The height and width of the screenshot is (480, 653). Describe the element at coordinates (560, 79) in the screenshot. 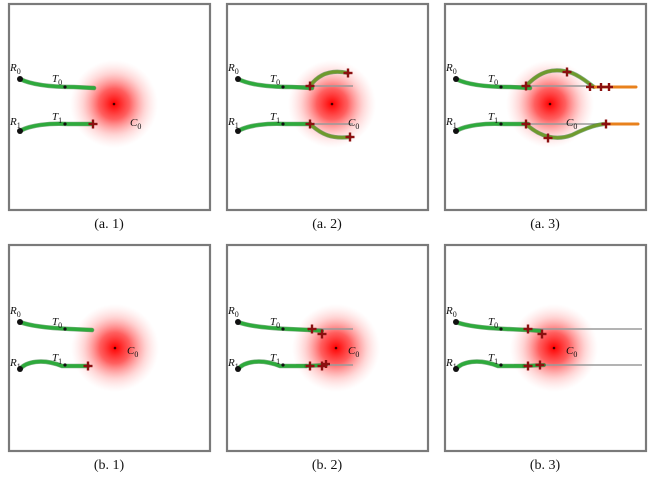

I see `branch-upper` at that location.